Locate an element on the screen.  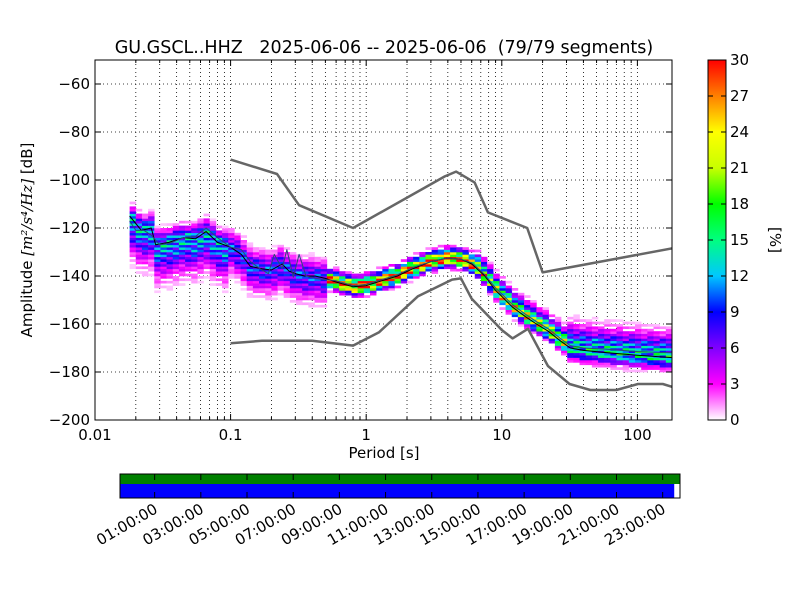
colorbar-tick-label: 15 is located at coordinates (739, 240).